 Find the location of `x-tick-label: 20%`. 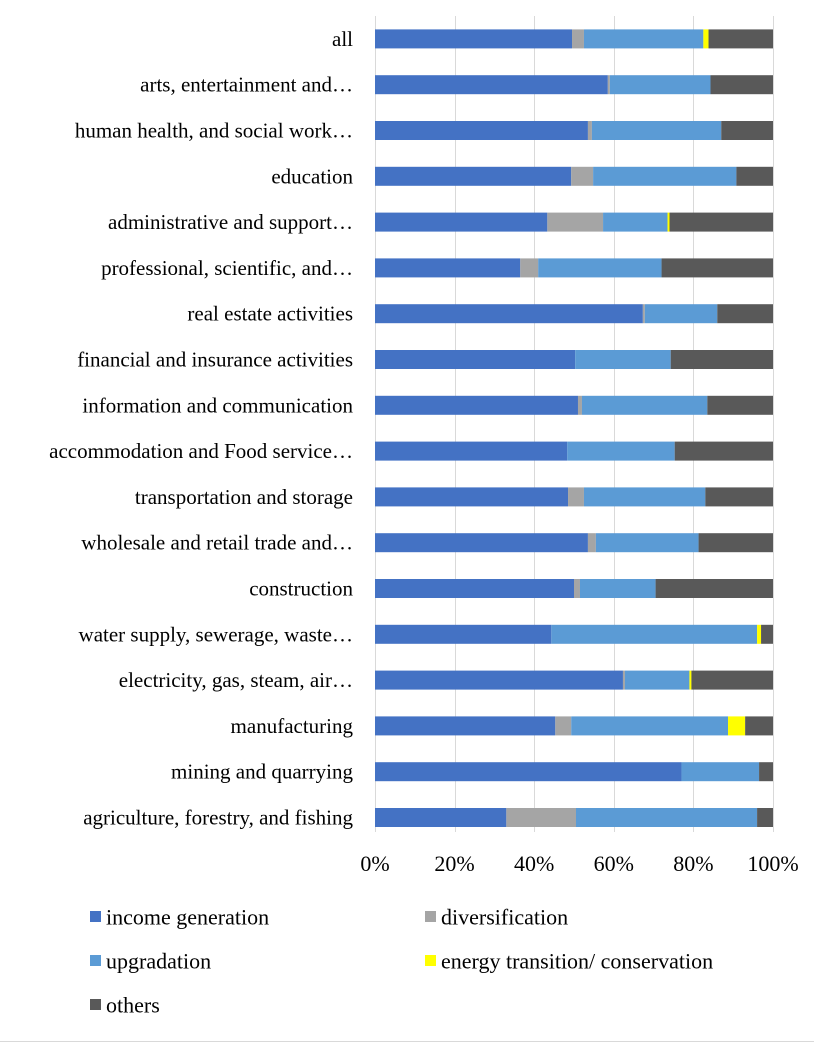

x-tick-label: 20% is located at coordinates (454, 863).